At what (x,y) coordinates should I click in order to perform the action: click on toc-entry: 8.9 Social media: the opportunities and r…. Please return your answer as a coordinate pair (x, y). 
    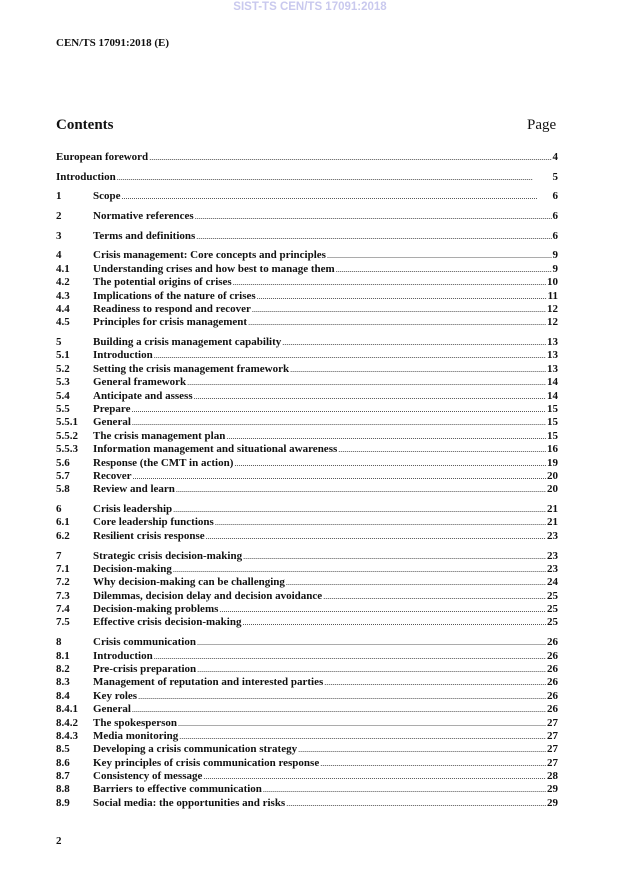
    Looking at the image, I should click on (307, 803).